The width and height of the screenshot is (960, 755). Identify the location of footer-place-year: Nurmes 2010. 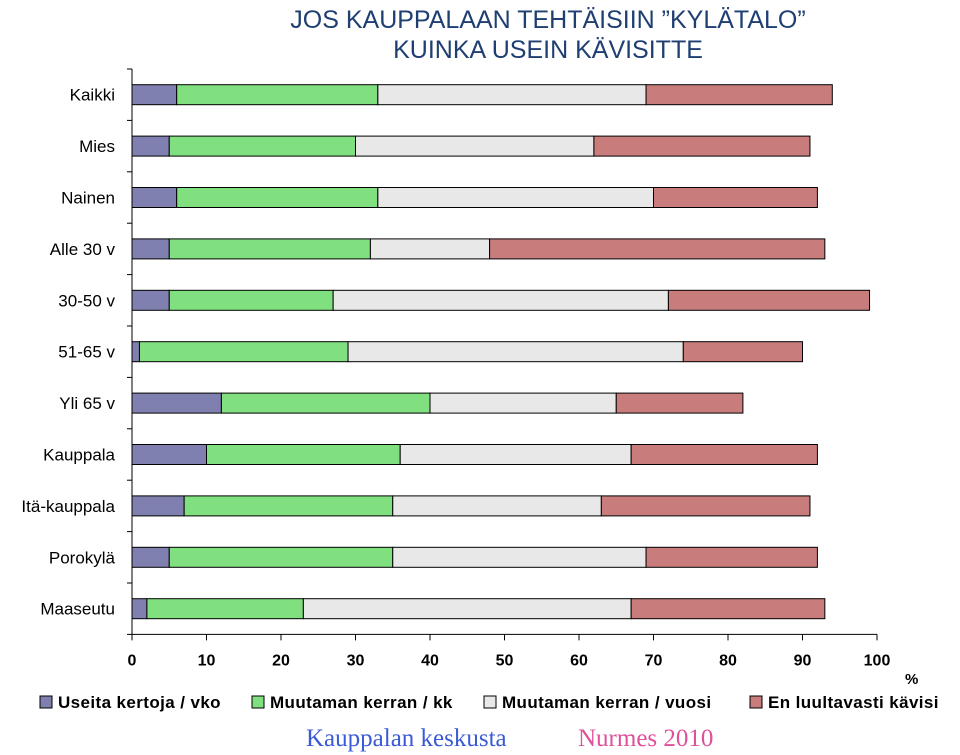
(645, 738).